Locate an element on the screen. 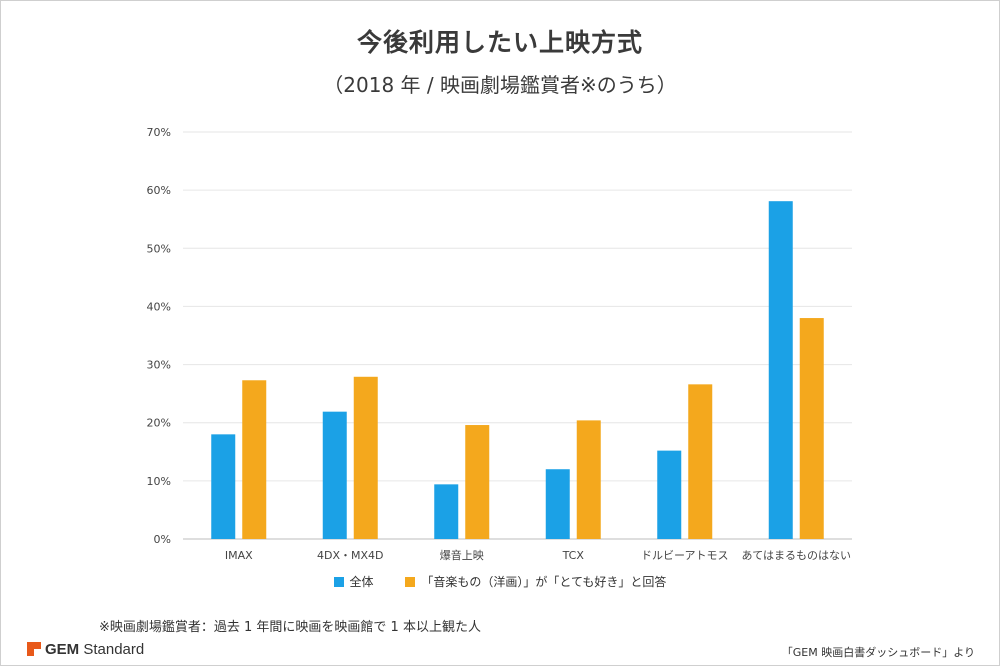 The width and height of the screenshot is (1000, 666). x-tick-label: 4DX・MX4D is located at coordinates (350, 555).